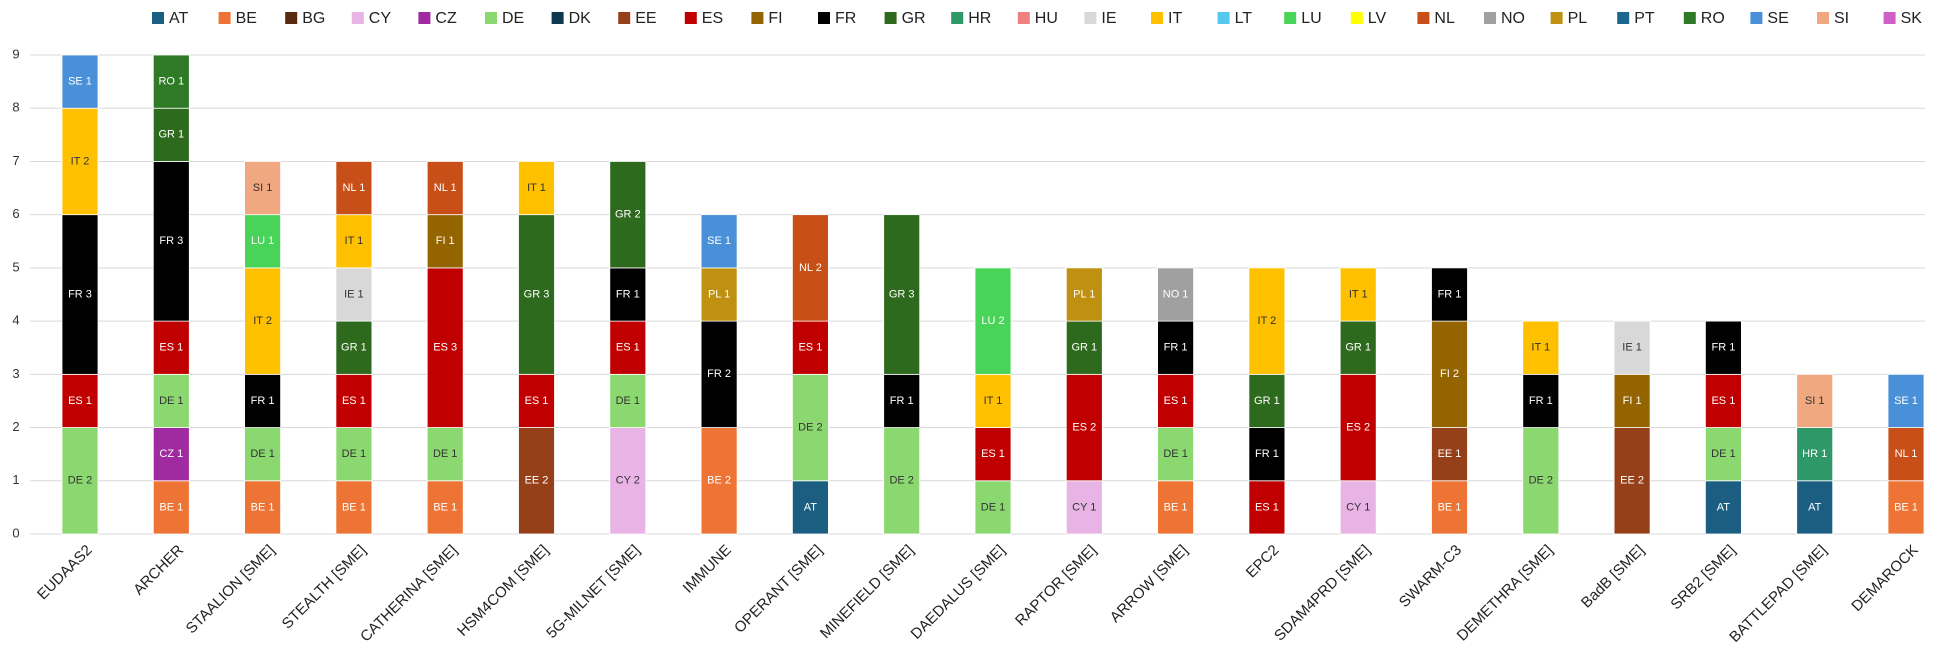 This screenshot has height=657, width=1934. What do you see at coordinates (15, 532) in the screenshot?
I see `y-tick-label: 0` at bounding box center [15, 532].